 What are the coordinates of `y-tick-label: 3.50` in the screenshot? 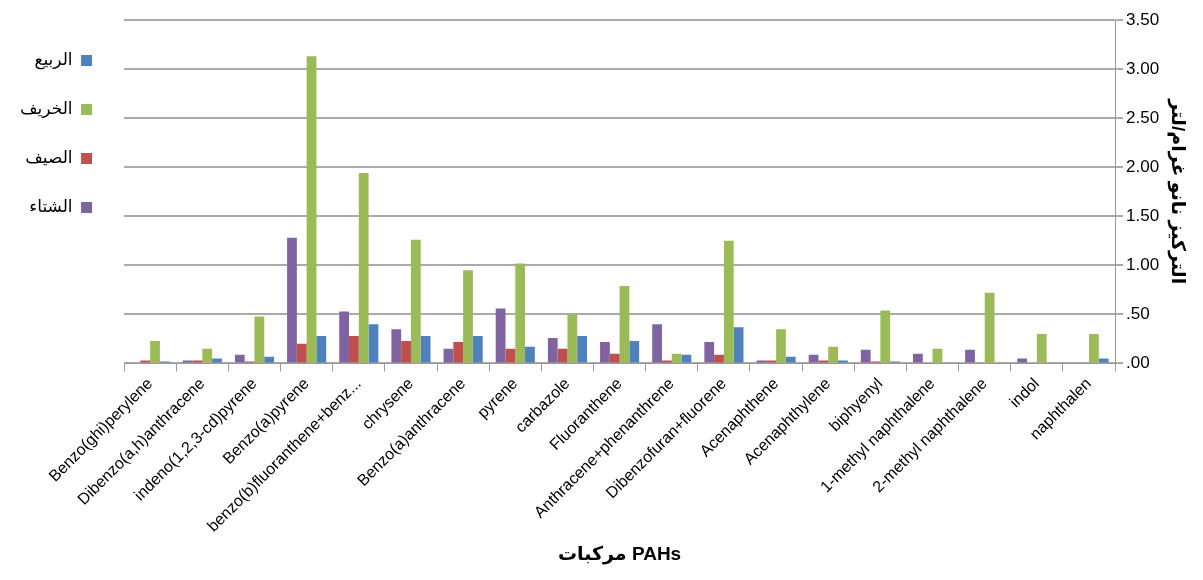 It's located at (1143, 19).